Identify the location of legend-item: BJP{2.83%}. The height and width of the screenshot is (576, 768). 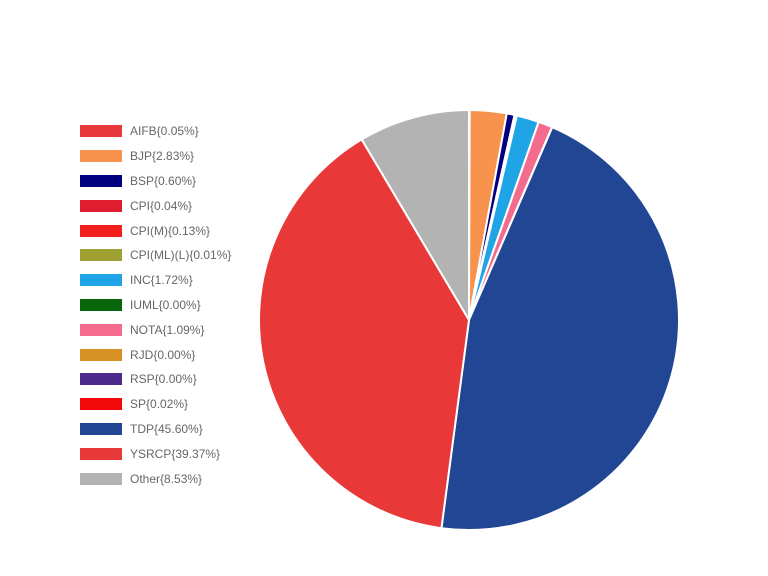
(155, 156).